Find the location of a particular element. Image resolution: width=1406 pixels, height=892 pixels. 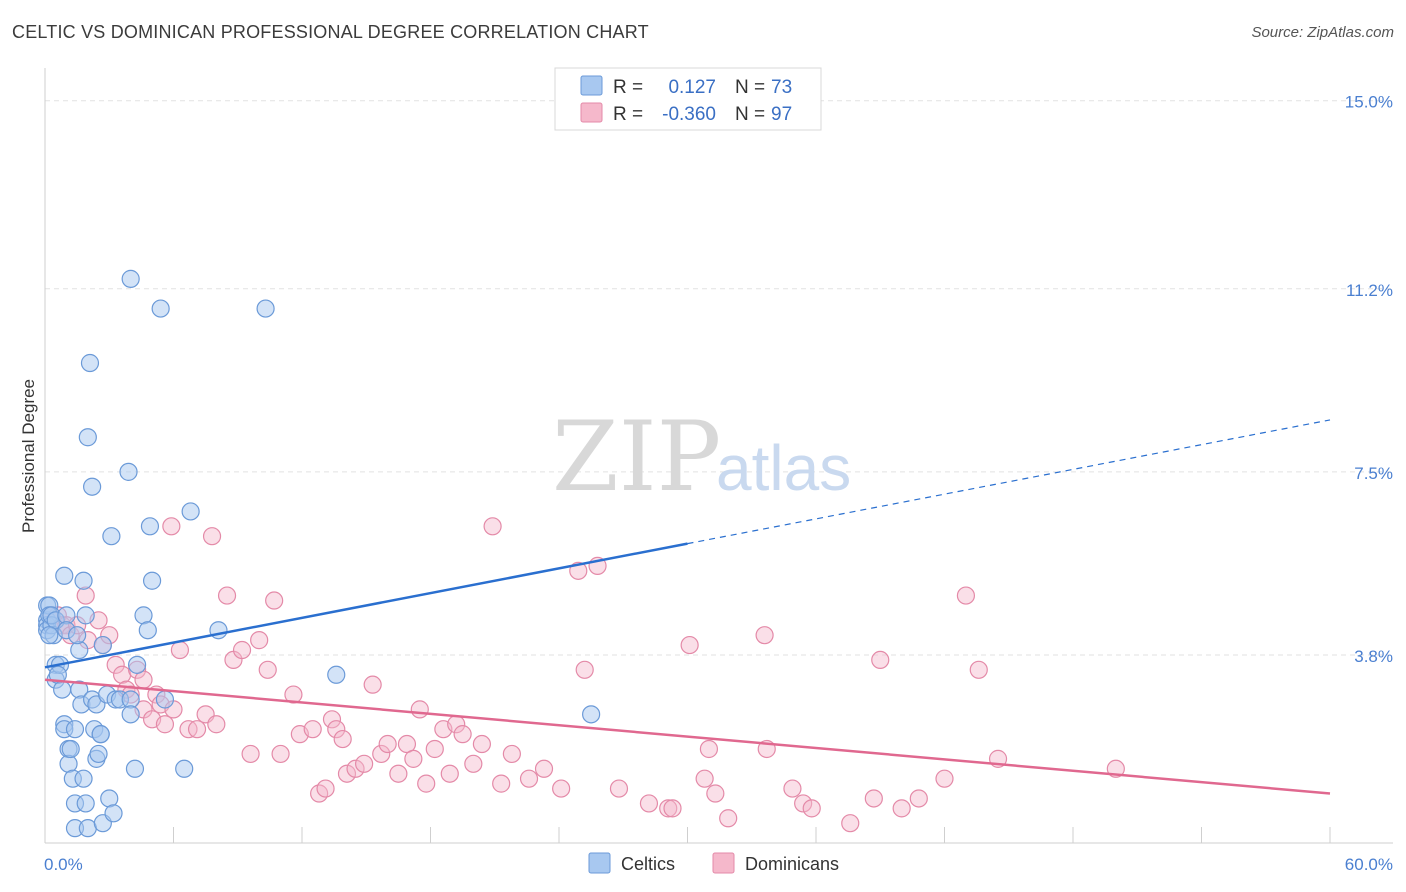

legend-celtics-swatch is located at coordinates (591, 85).